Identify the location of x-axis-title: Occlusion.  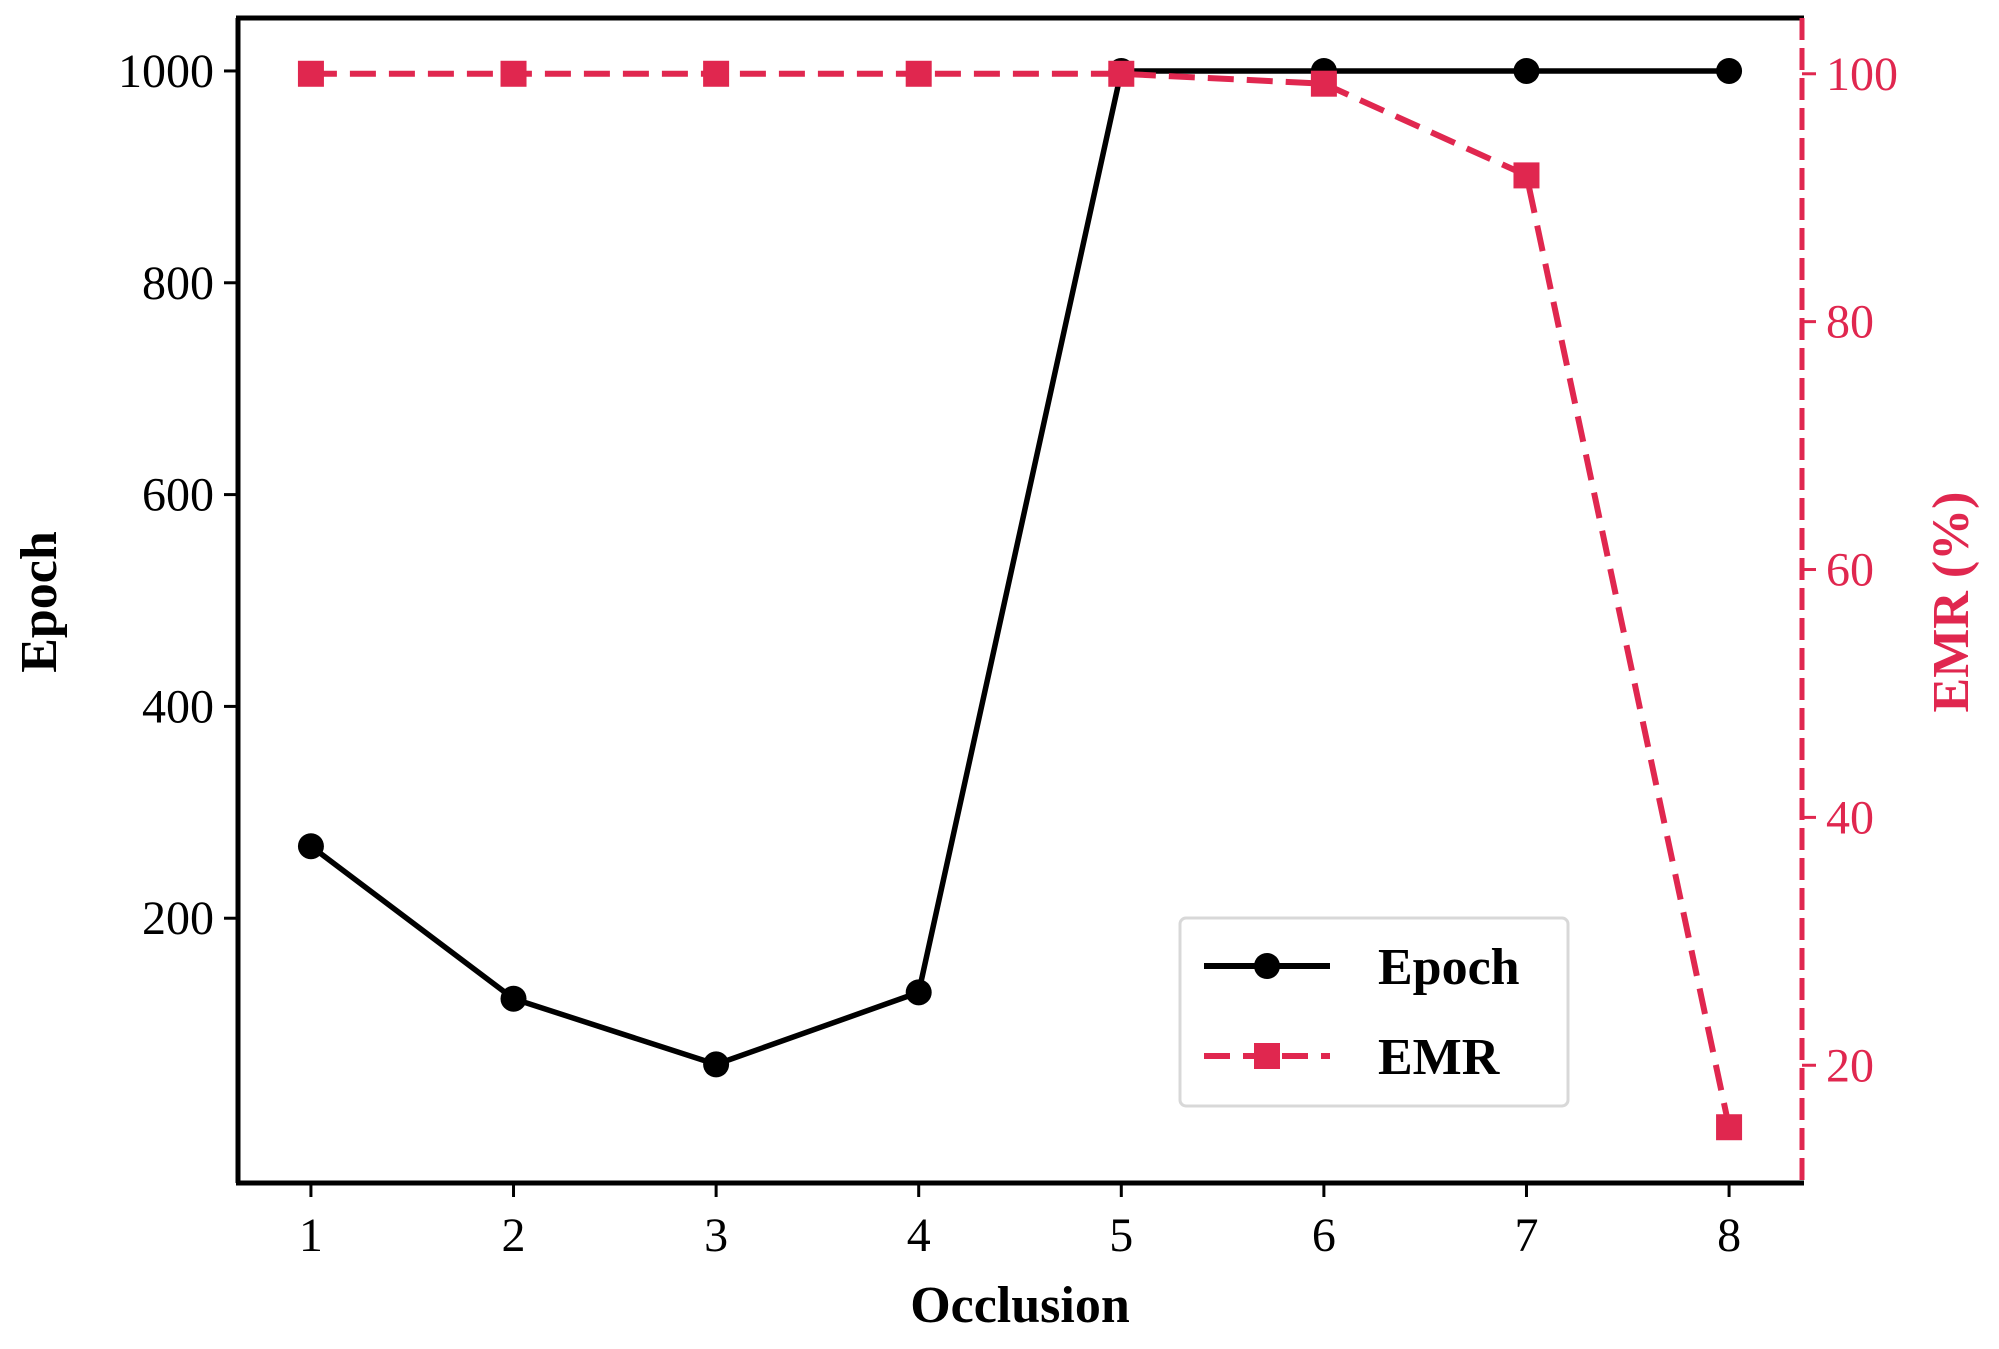
(1020, 1305).